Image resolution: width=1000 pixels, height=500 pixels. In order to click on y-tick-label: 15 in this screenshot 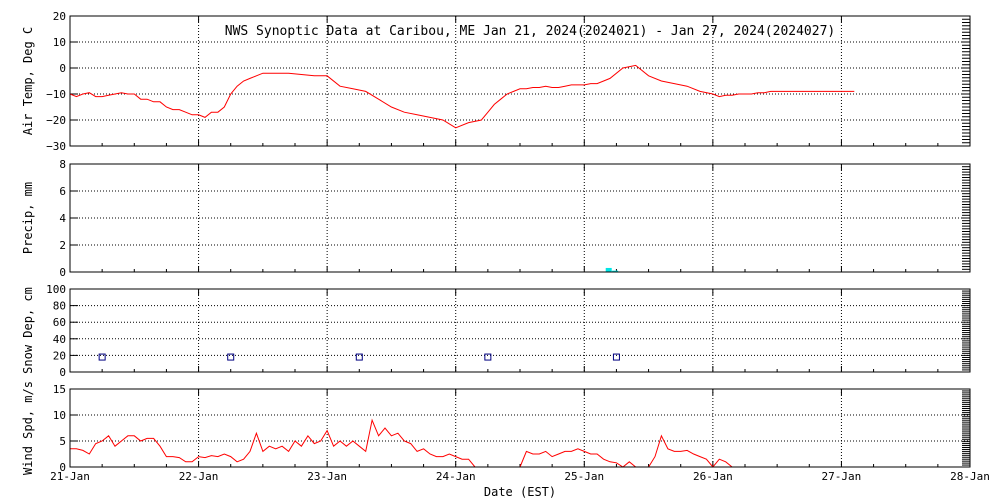, I will do `click(59, 389)`.